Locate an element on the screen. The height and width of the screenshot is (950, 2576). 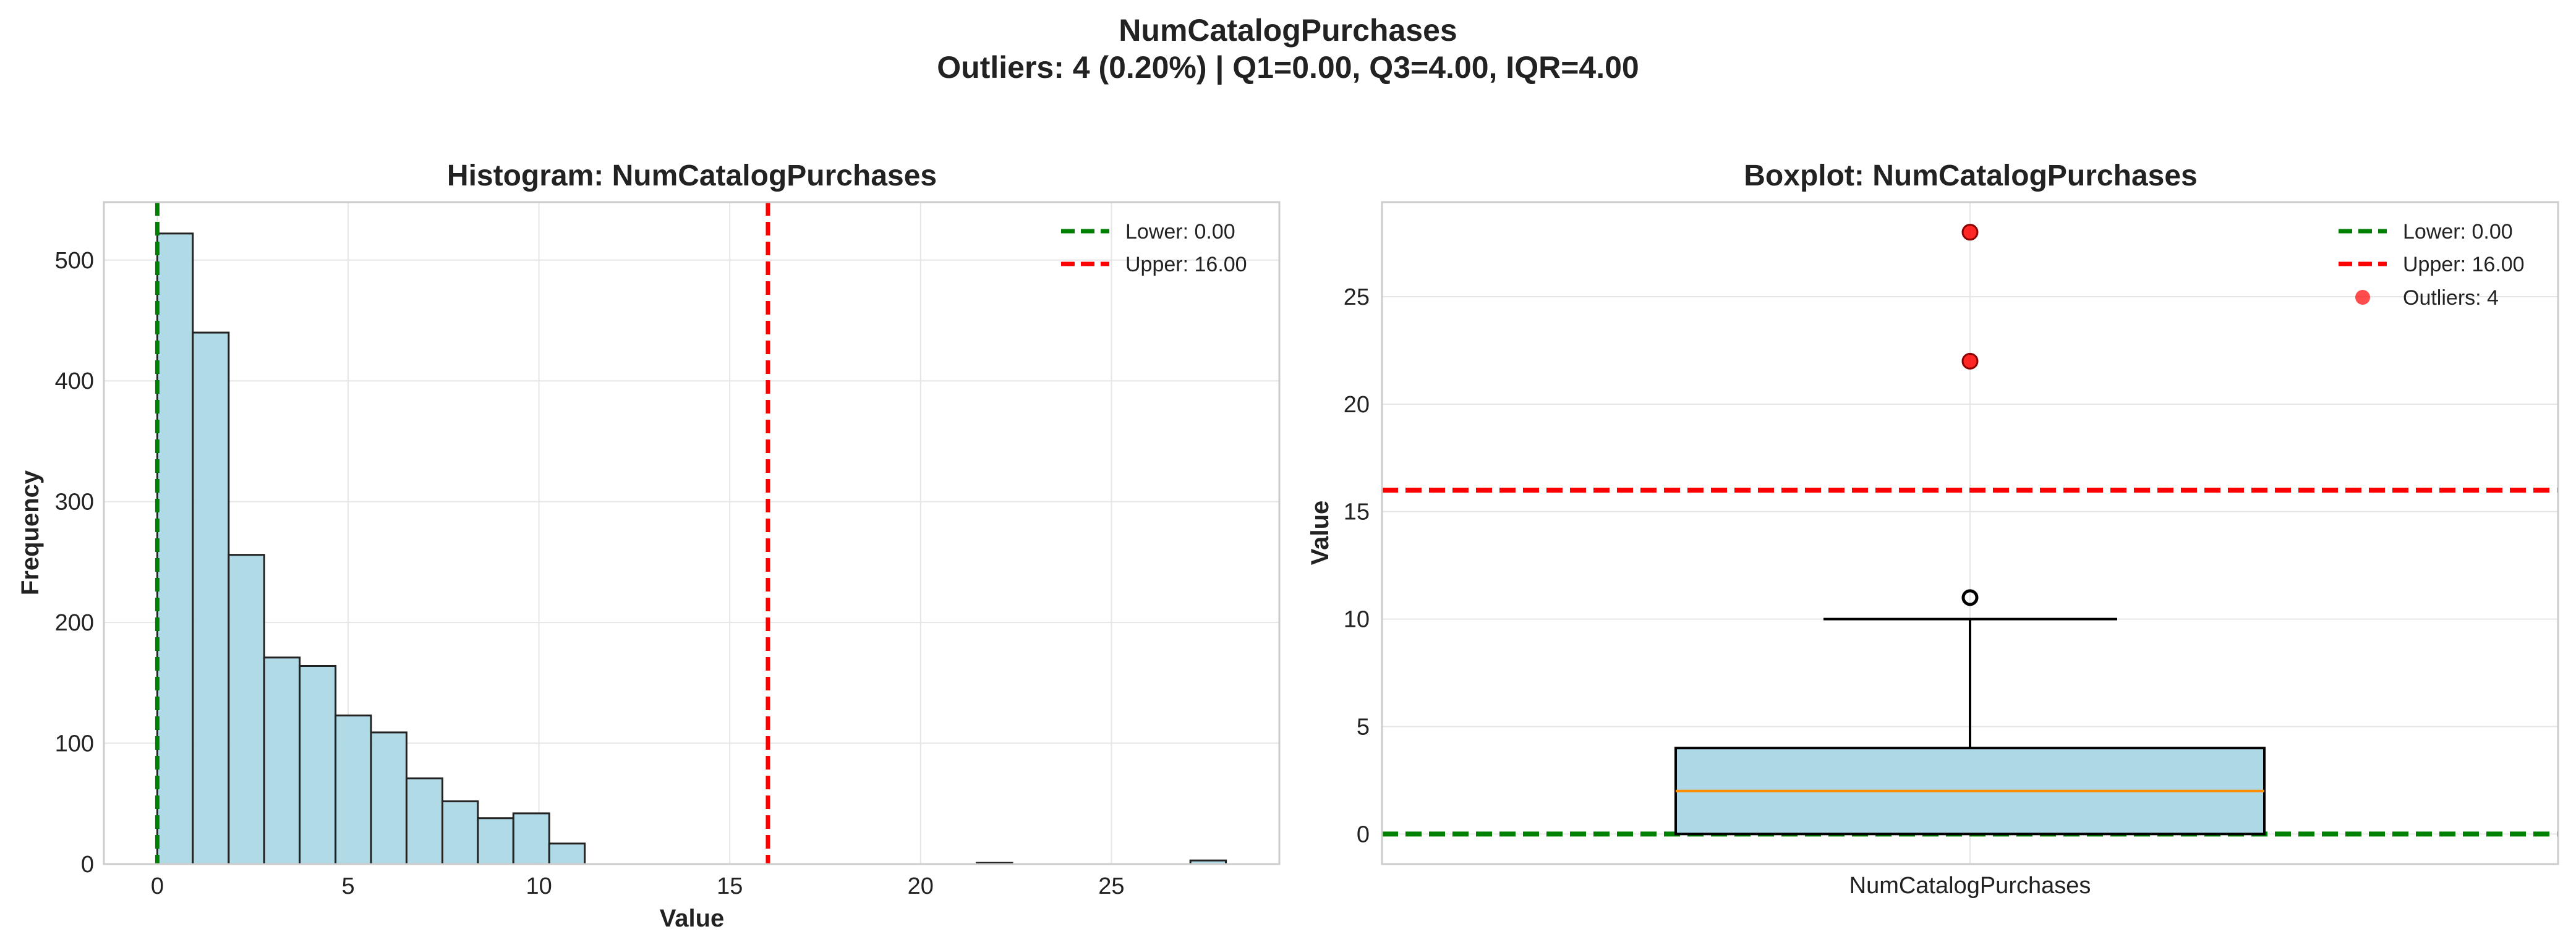
histogram-legend-label: Upper: 16.00 is located at coordinates (1186, 264).